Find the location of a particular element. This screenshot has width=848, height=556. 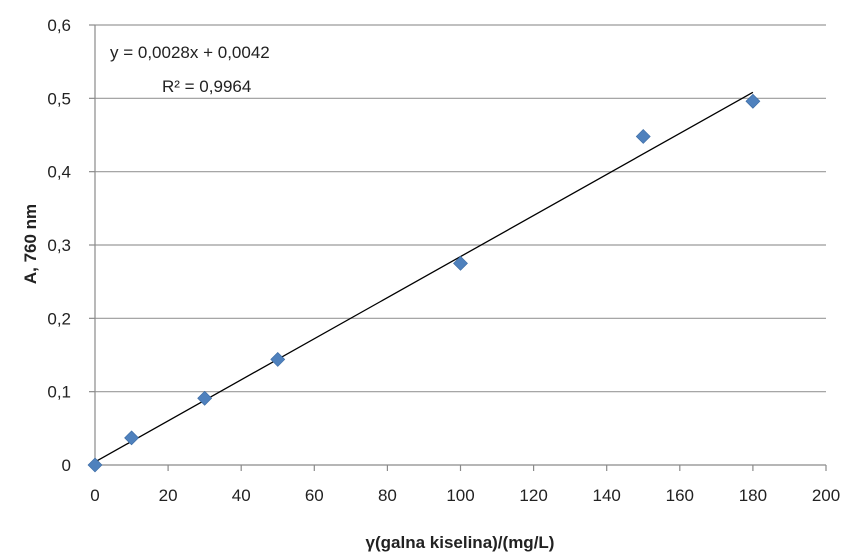

x-tick-label: 120 is located at coordinates (533, 495).